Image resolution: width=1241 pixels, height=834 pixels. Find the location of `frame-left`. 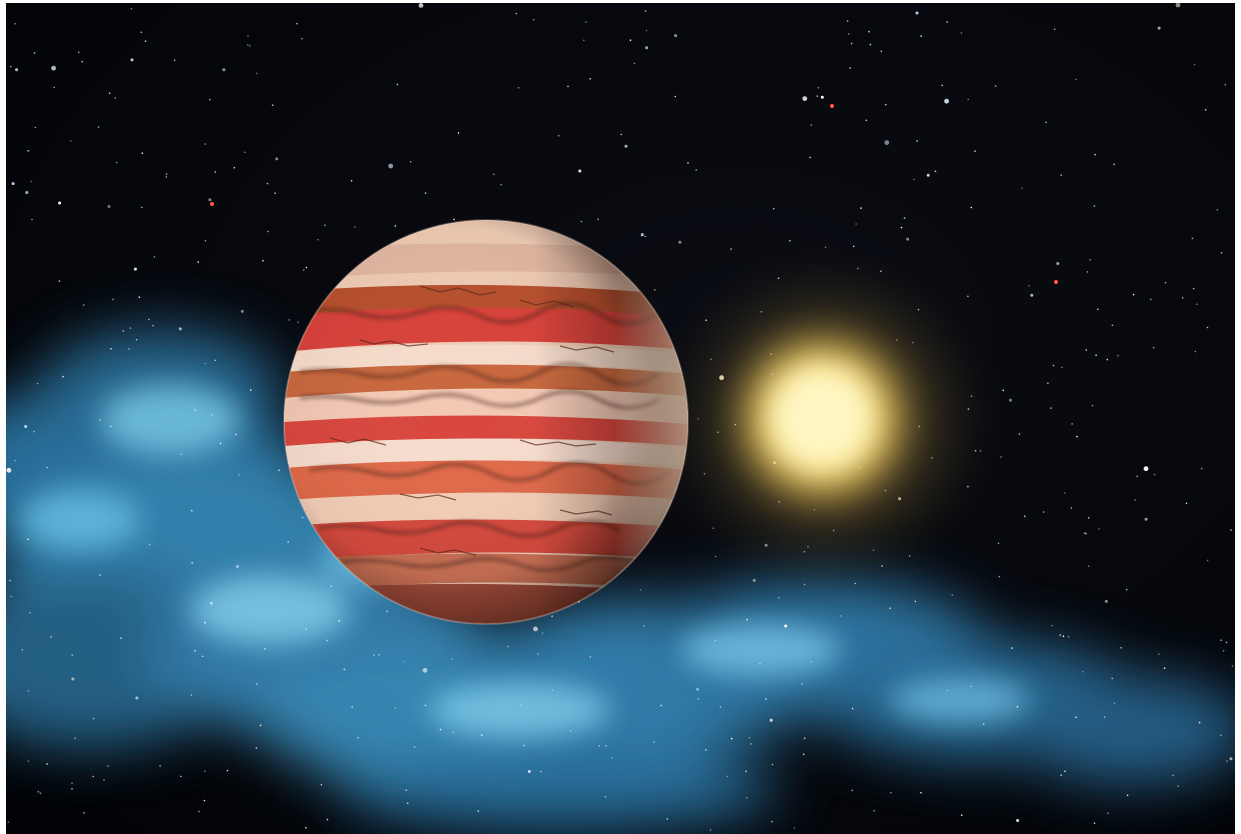

frame-left is located at coordinates (3, 417).